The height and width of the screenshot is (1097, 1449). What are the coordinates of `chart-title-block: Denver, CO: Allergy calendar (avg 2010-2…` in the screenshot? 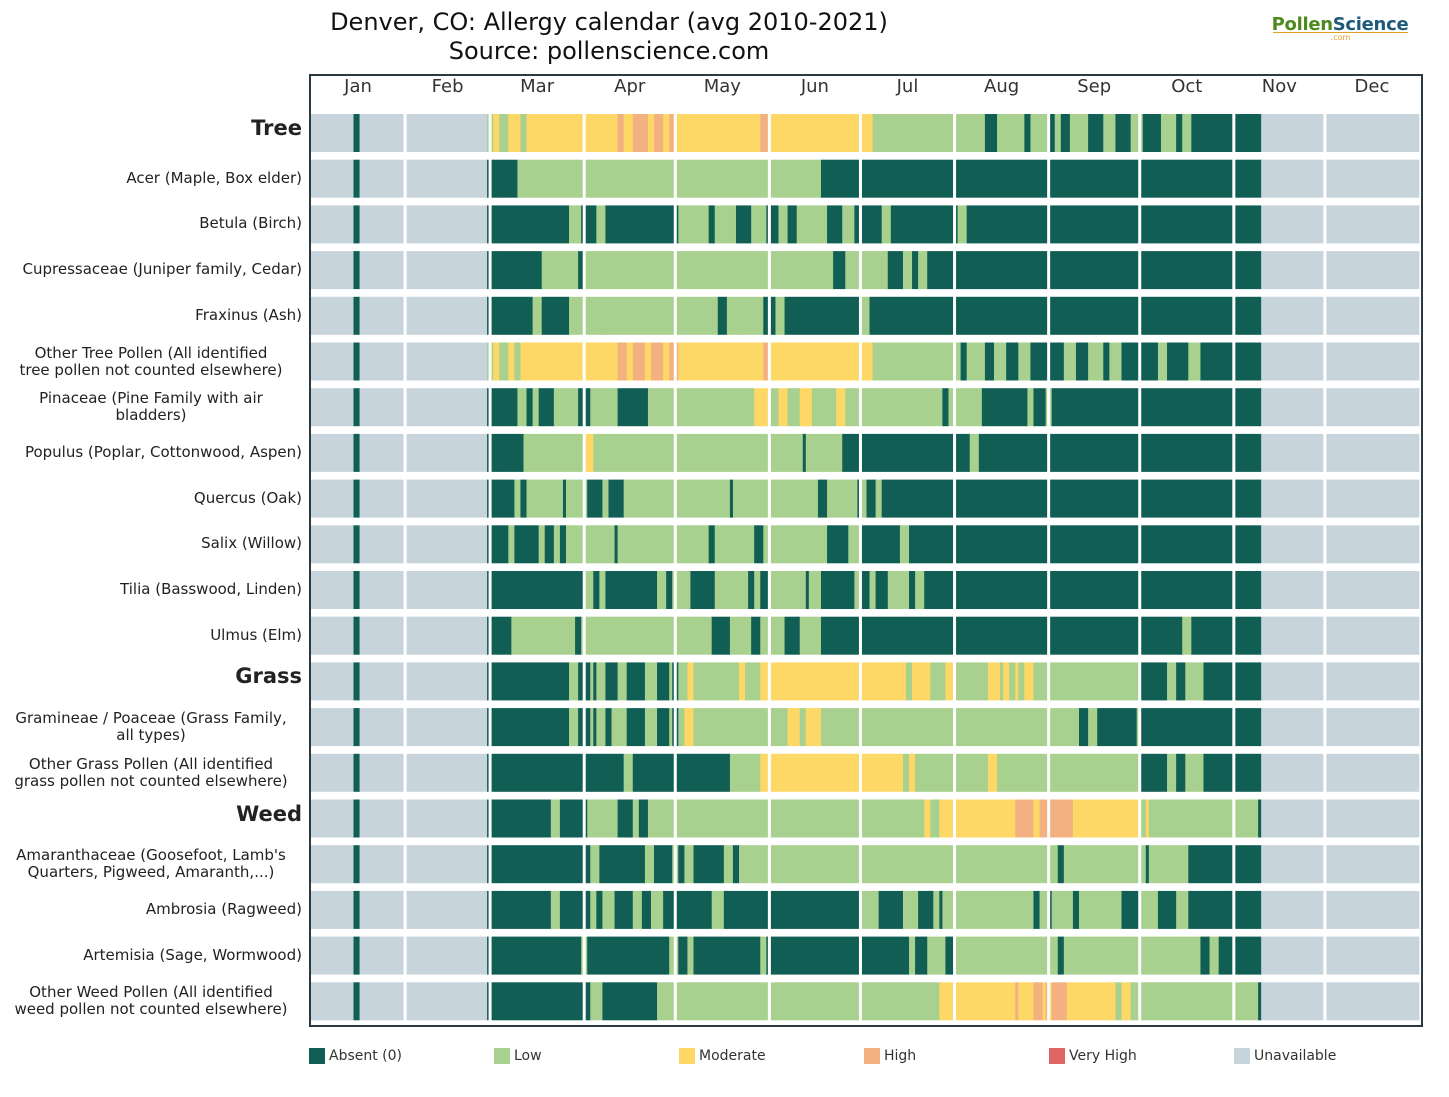 It's located at (609, 37).